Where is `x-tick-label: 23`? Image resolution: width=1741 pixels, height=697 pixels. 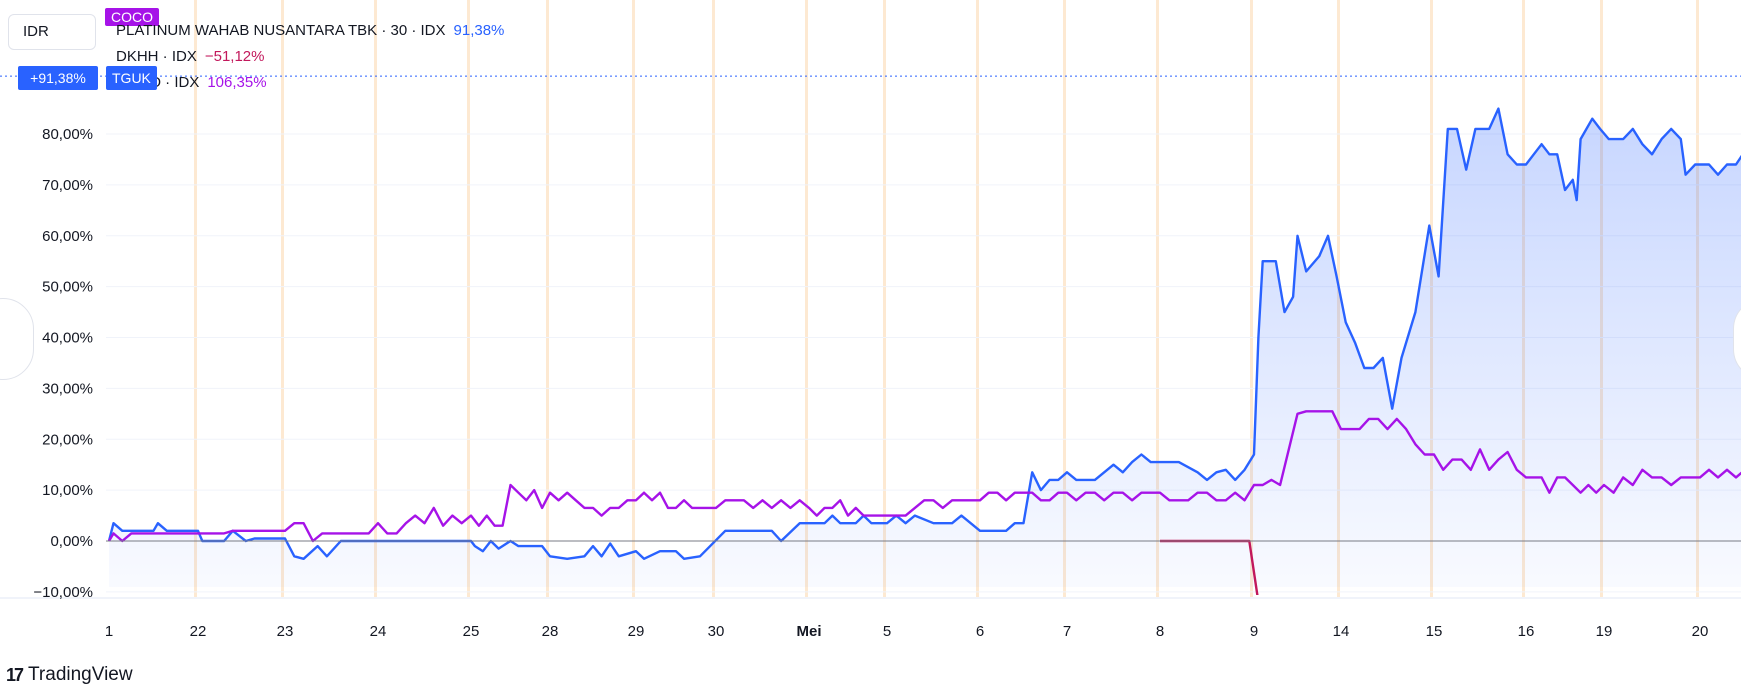 x-tick-label: 23 is located at coordinates (285, 631).